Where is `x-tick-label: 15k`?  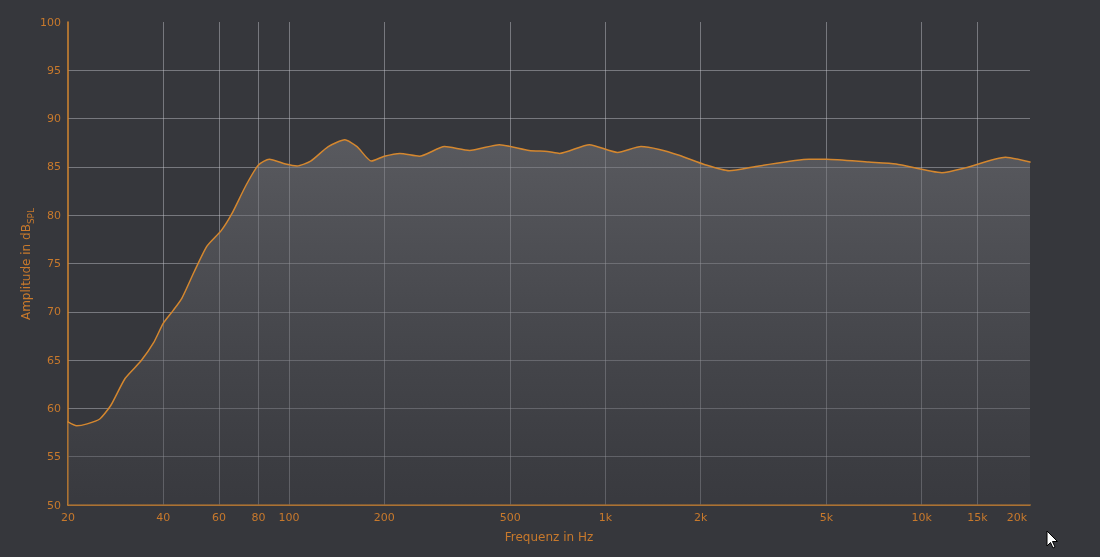
x-tick-label: 15k is located at coordinates (978, 517).